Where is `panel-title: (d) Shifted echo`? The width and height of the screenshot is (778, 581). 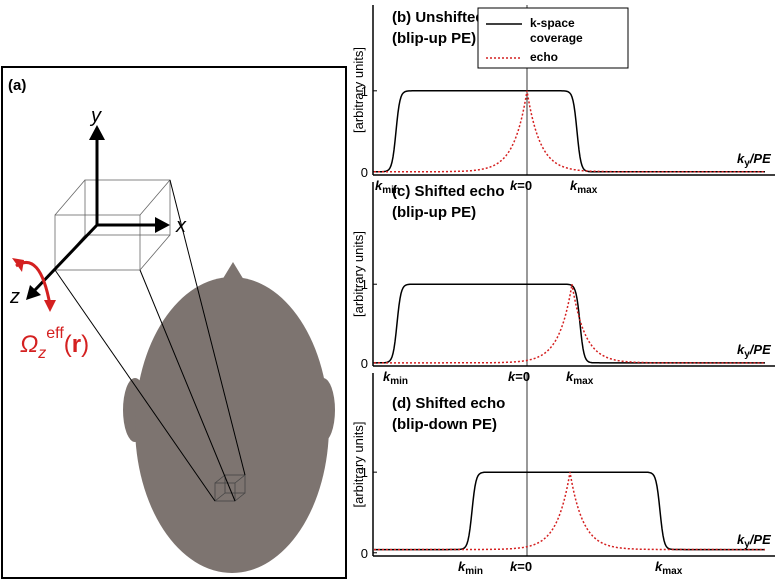 panel-title: (d) Shifted echo is located at coordinates (448, 403).